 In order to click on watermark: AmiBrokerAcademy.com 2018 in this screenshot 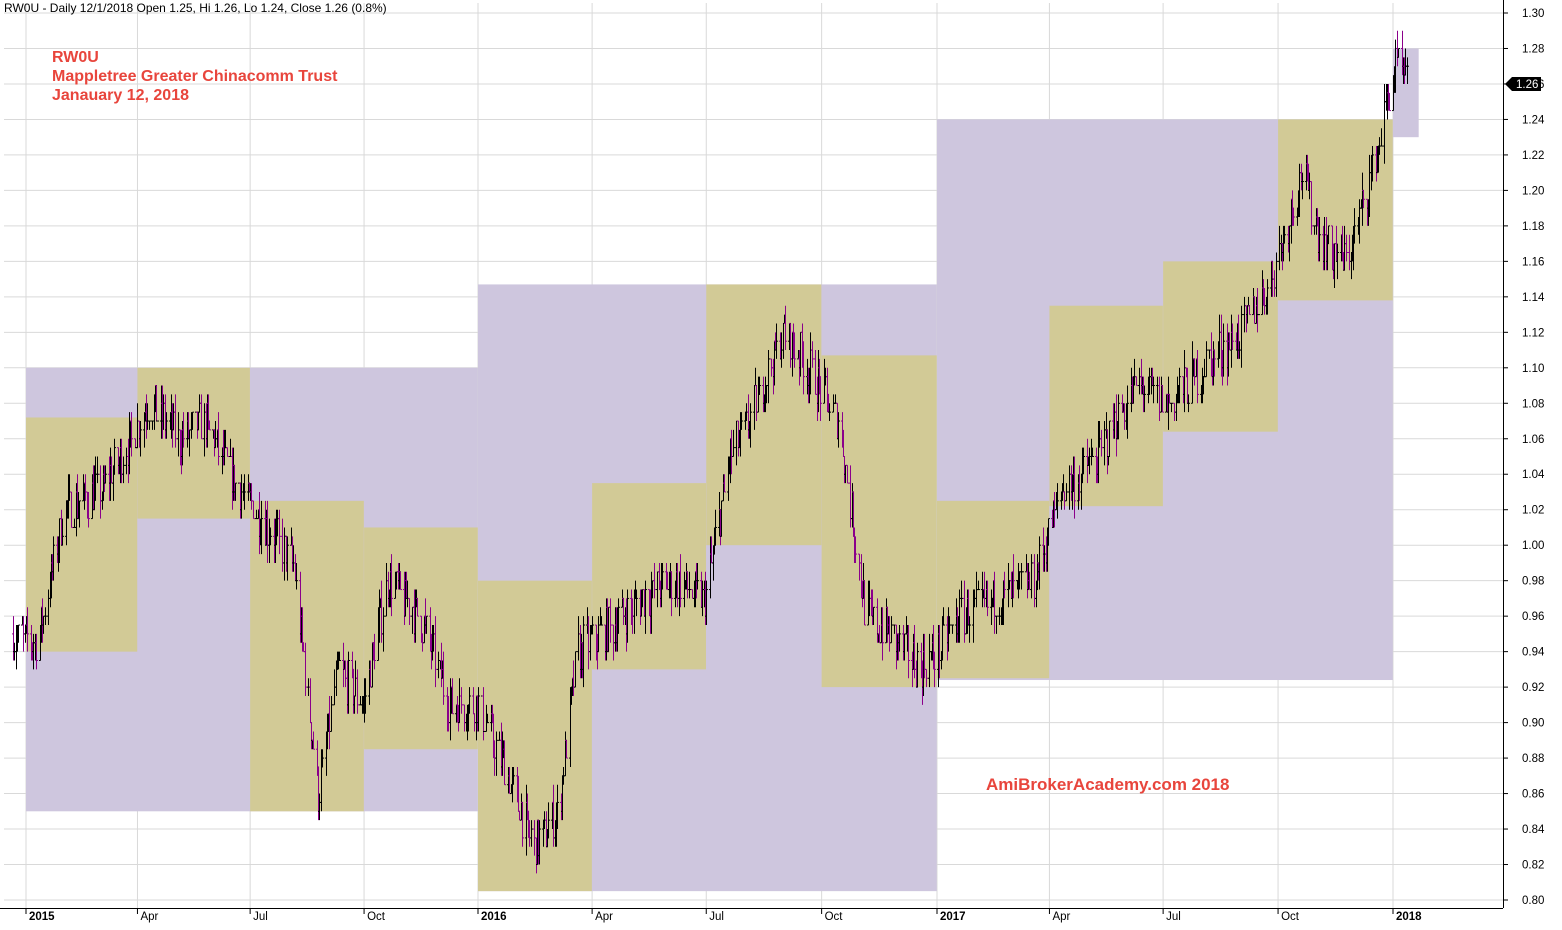, I will do `click(1107, 784)`.